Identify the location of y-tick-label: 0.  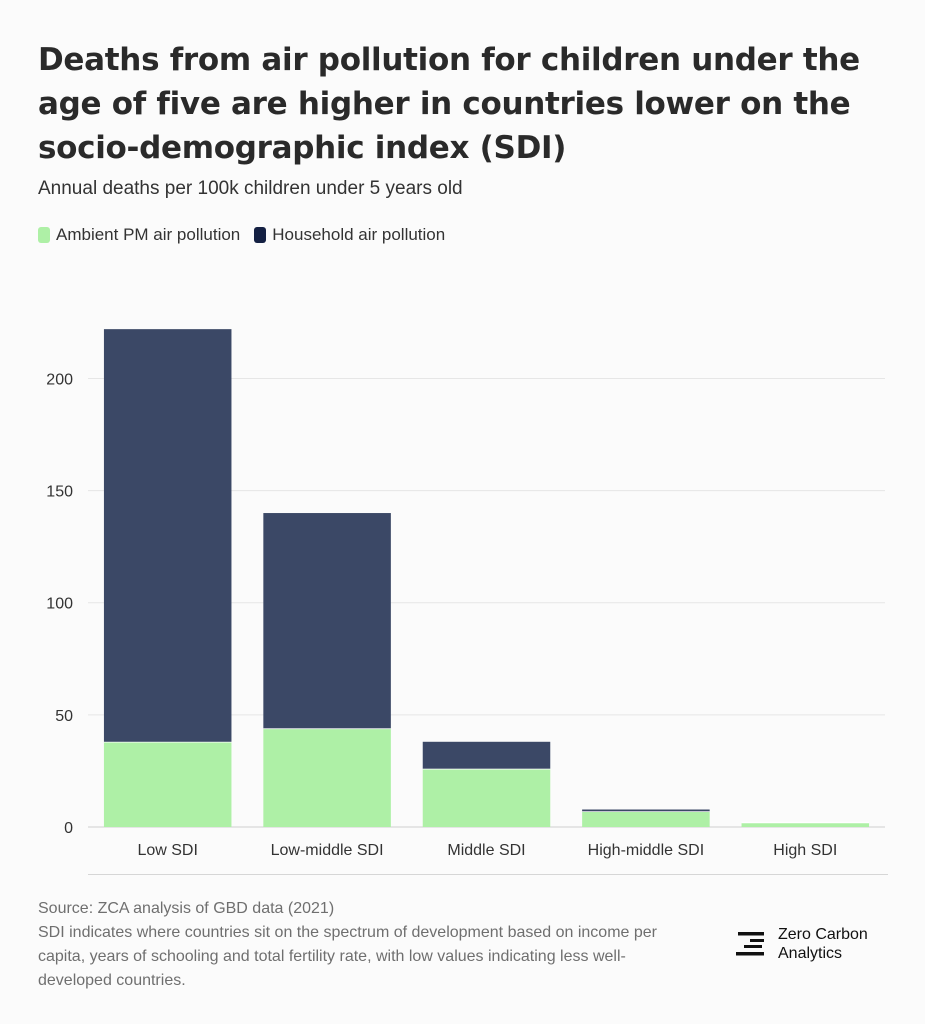
(68, 828).